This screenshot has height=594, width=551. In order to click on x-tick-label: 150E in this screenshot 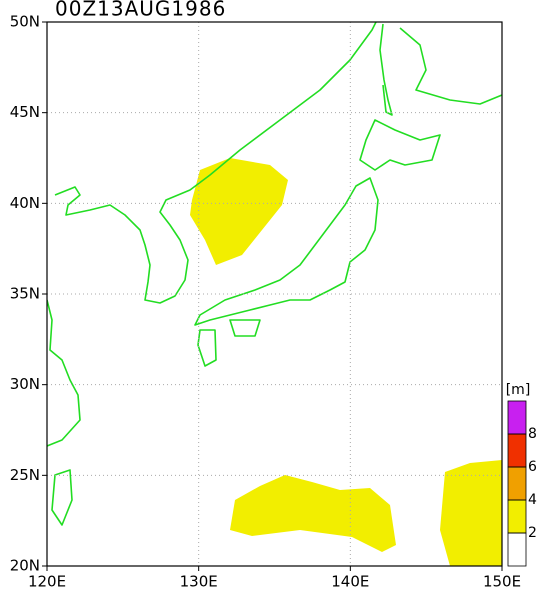, I will do `click(502, 582)`.